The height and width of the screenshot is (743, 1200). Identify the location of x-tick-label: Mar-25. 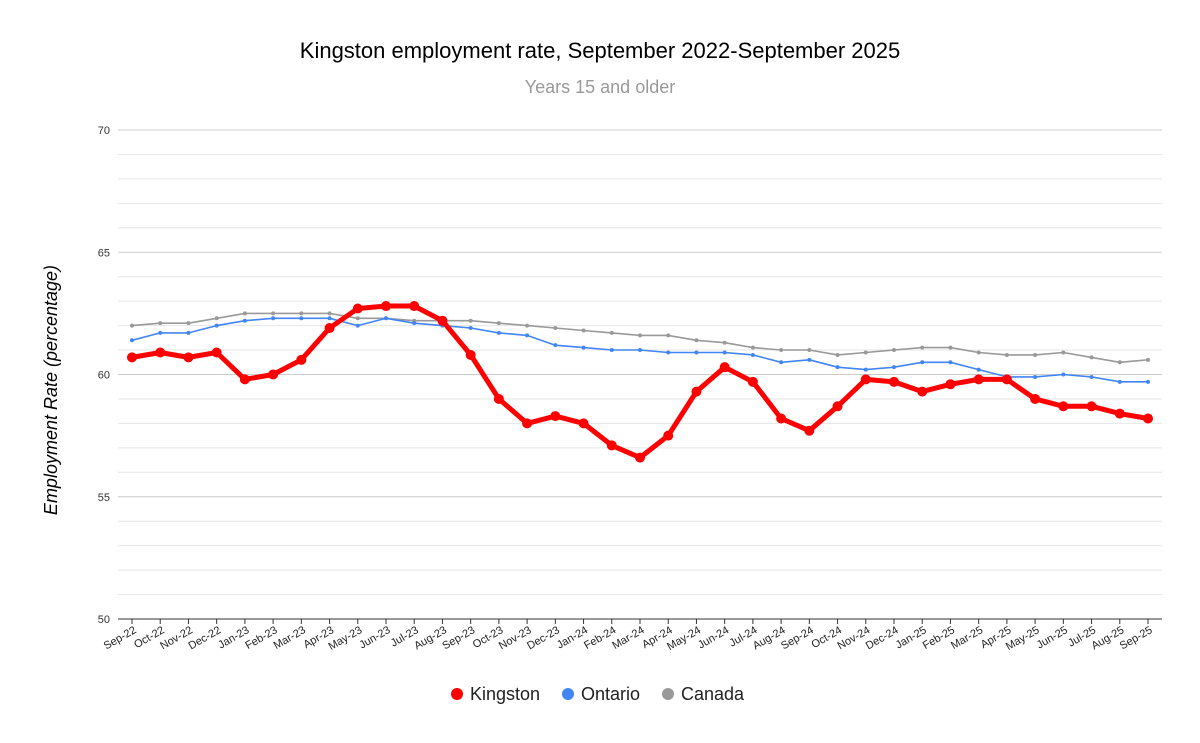
(967, 638).